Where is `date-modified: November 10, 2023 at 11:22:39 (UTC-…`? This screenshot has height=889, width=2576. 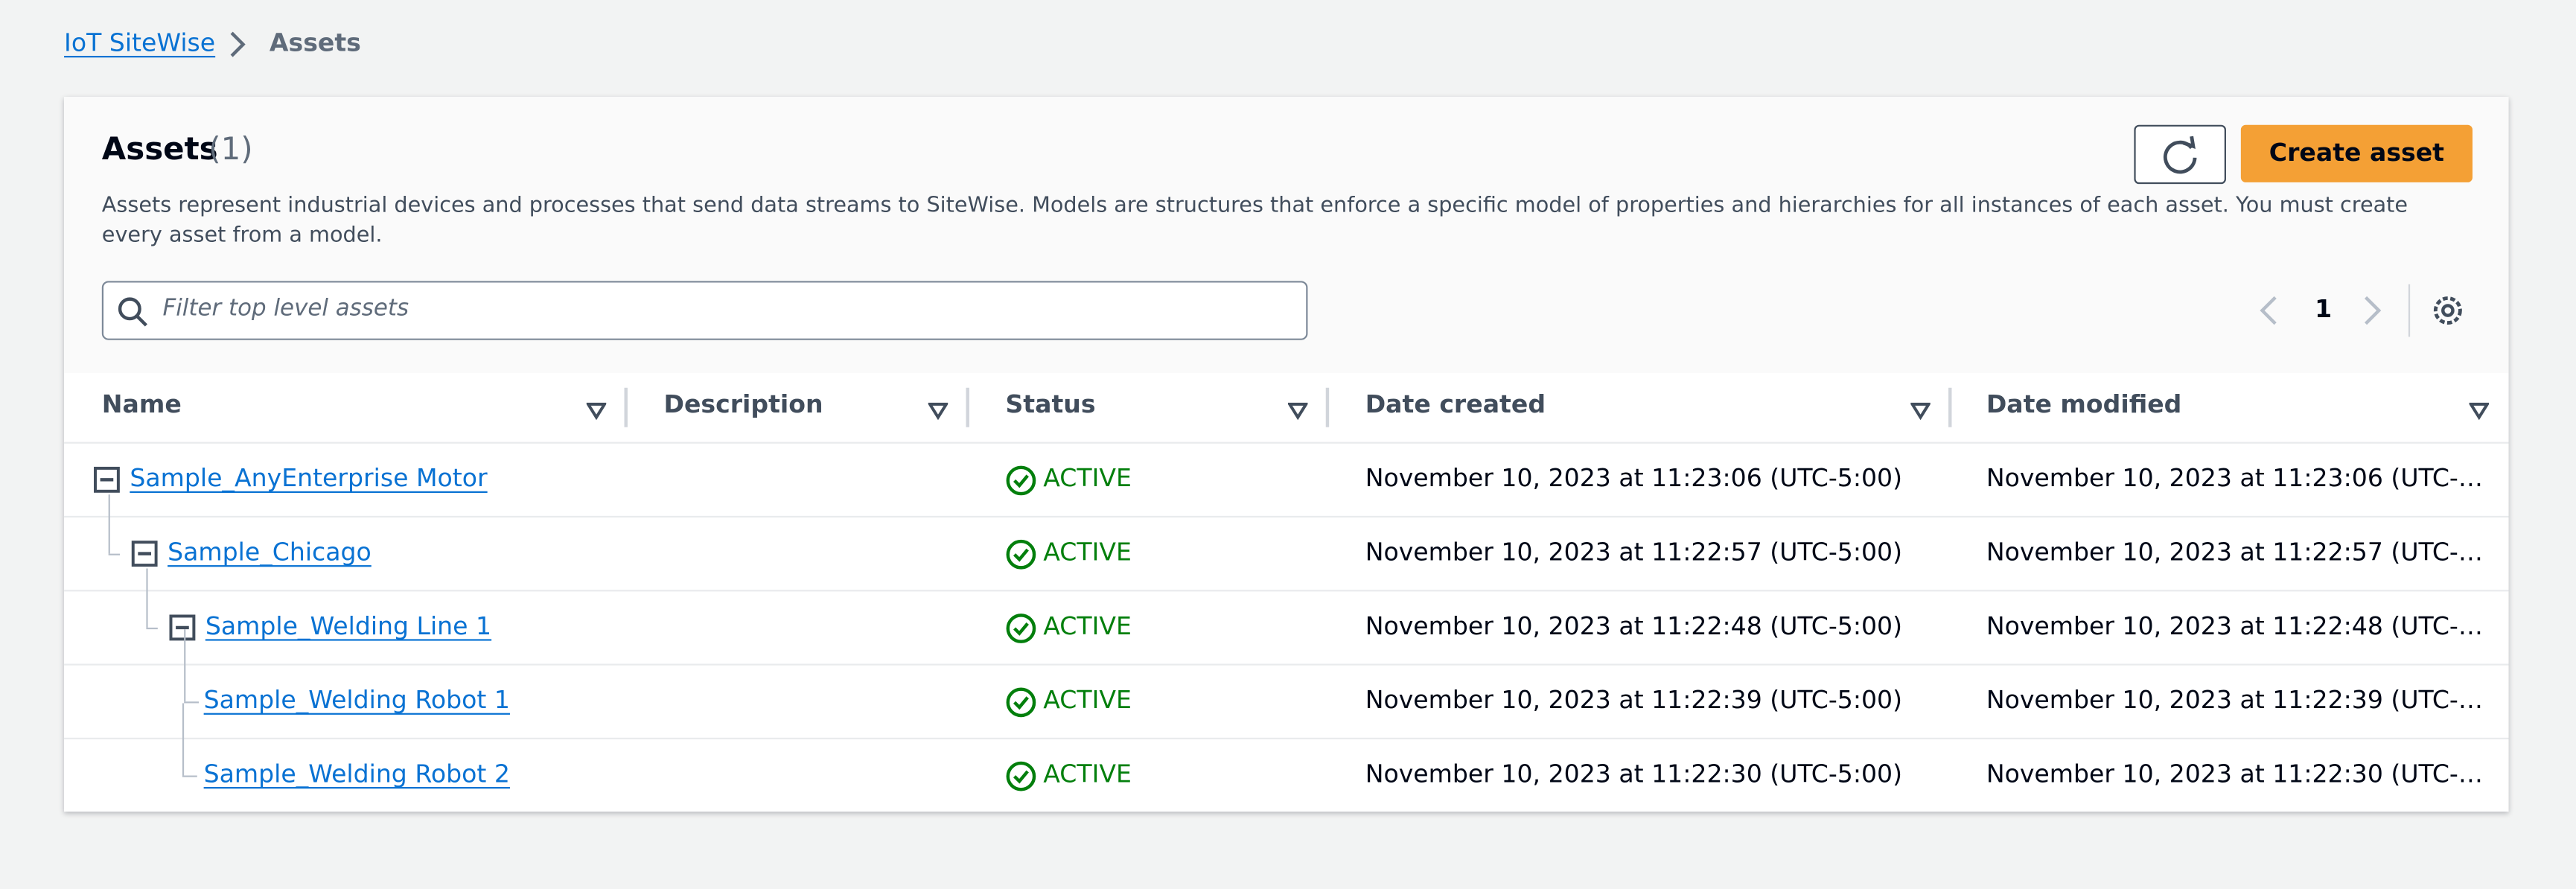 date-modified: November 10, 2023 at 11:22:39 (UTC-… is located at coordinates (2234, 700).